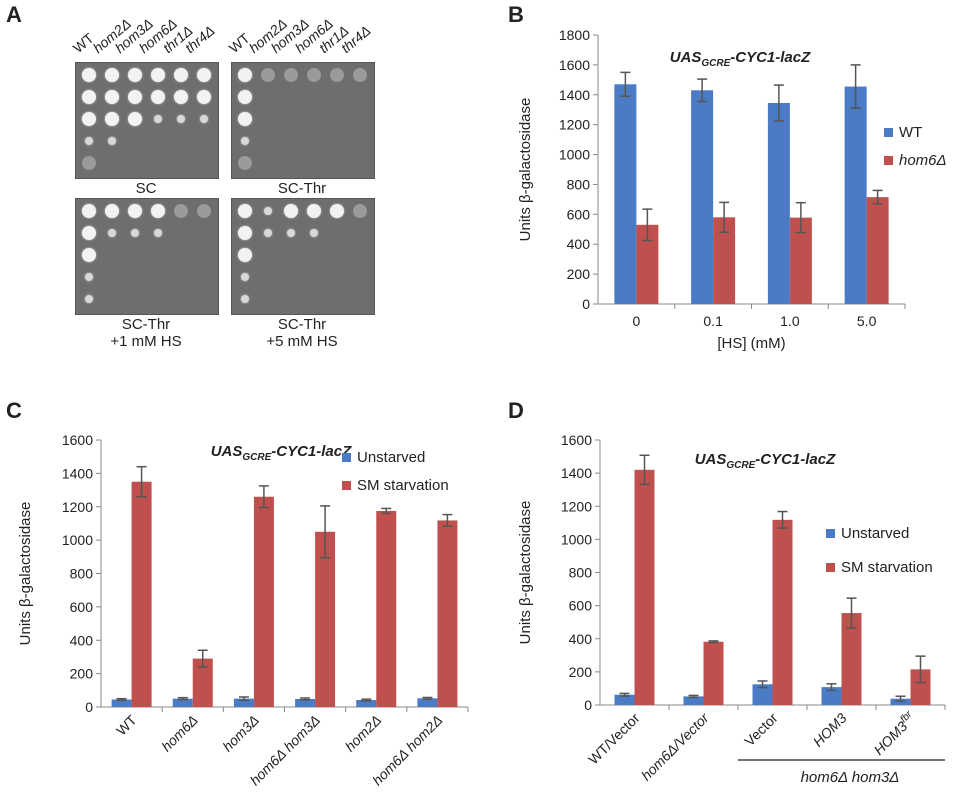  What do you see at coordinates (751, 343) in the screenshot?
I see `x-axis-label: [HS] (mM)` at bounding box center [751, 343].